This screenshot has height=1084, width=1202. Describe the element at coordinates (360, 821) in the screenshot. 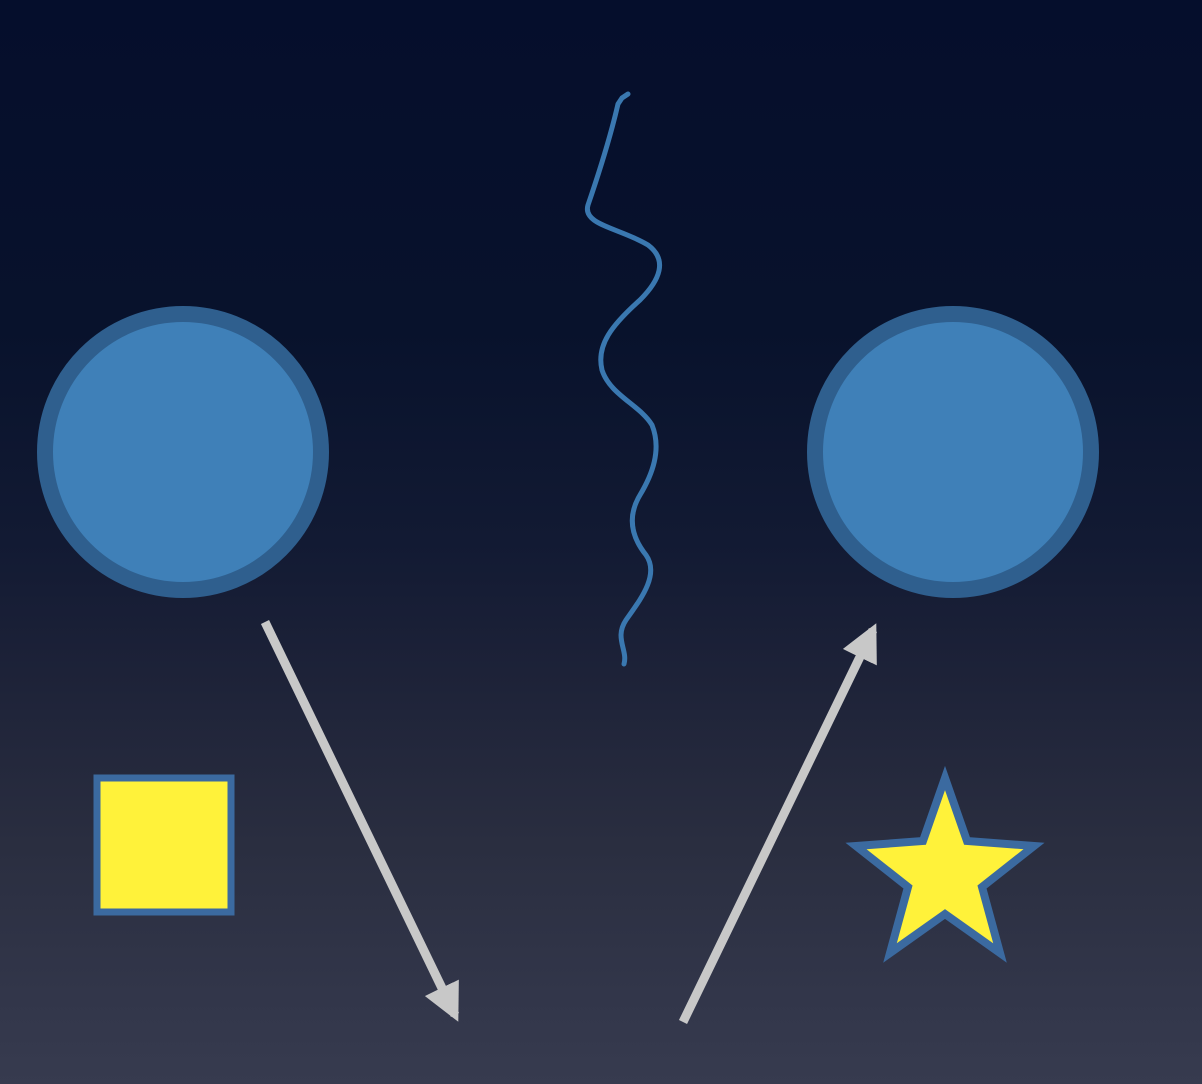

I see `left-arrow` at that location.